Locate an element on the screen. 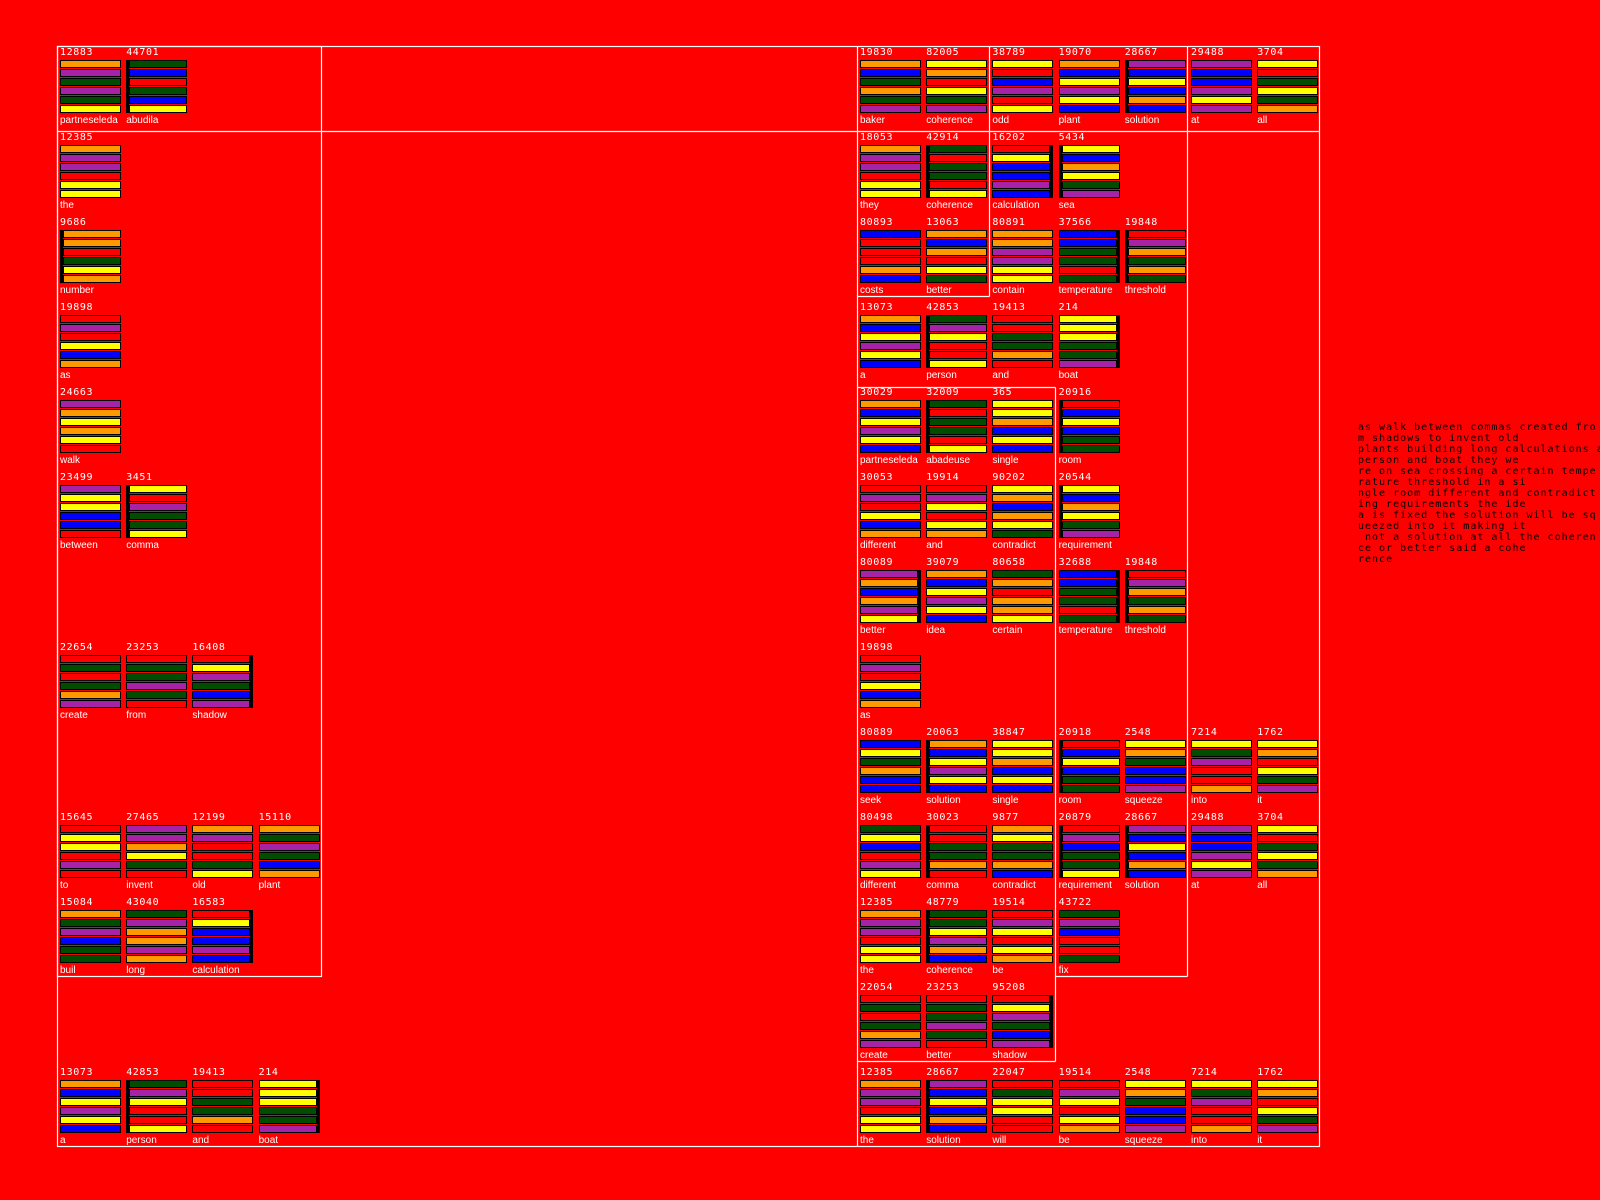  cell-number: 80498 is located at coordinates (877, 817).